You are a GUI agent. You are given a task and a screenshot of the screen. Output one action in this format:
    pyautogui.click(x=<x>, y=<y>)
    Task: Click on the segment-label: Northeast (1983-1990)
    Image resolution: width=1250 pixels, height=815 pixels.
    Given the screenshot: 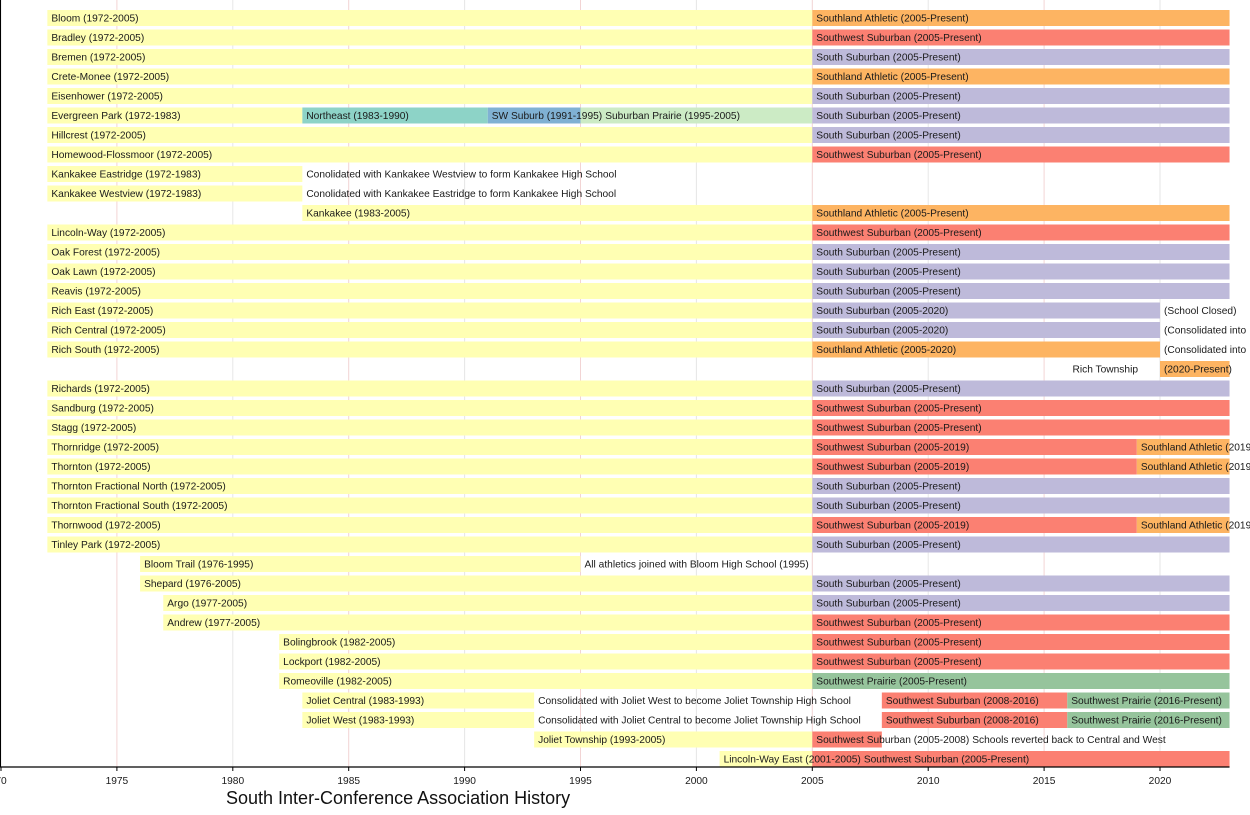 What is the action you would take?
    pyautogui.click(x=357, y=116)
    